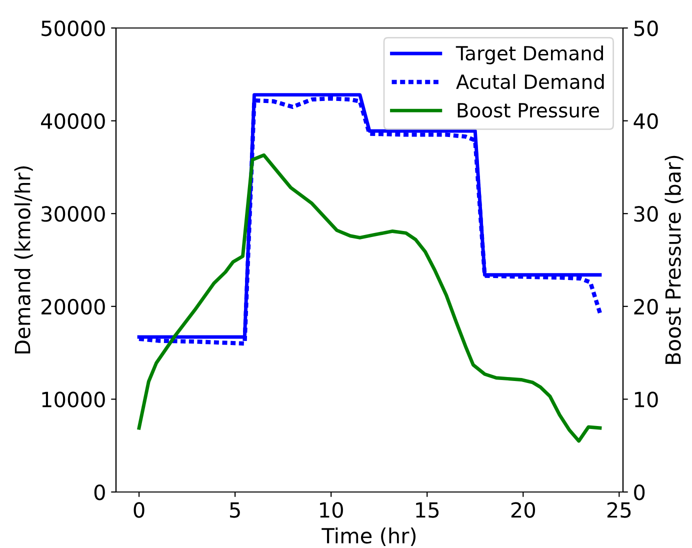  What do you see at coordinates (646, 400) in the screenshot?
I see `y2-tick-label: 10` at bounding box center [646, 400].